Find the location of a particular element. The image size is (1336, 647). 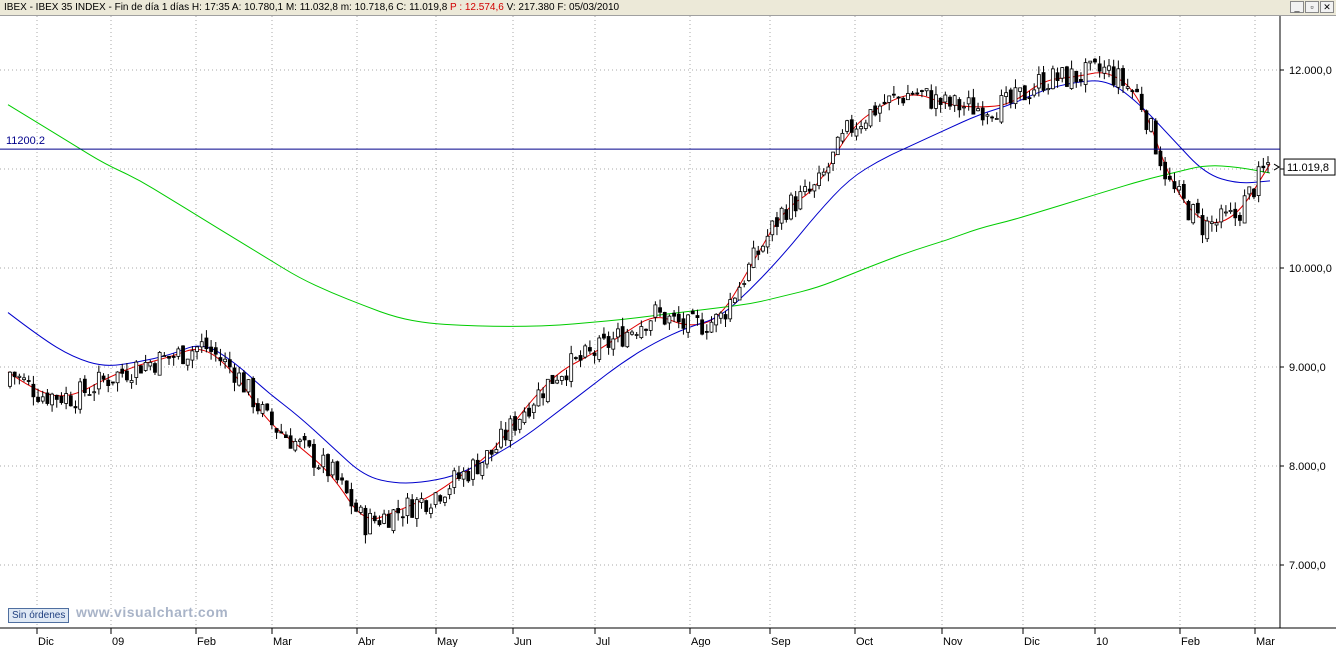

maximize-icon: ▫ is located at coordinates (1312, 7).